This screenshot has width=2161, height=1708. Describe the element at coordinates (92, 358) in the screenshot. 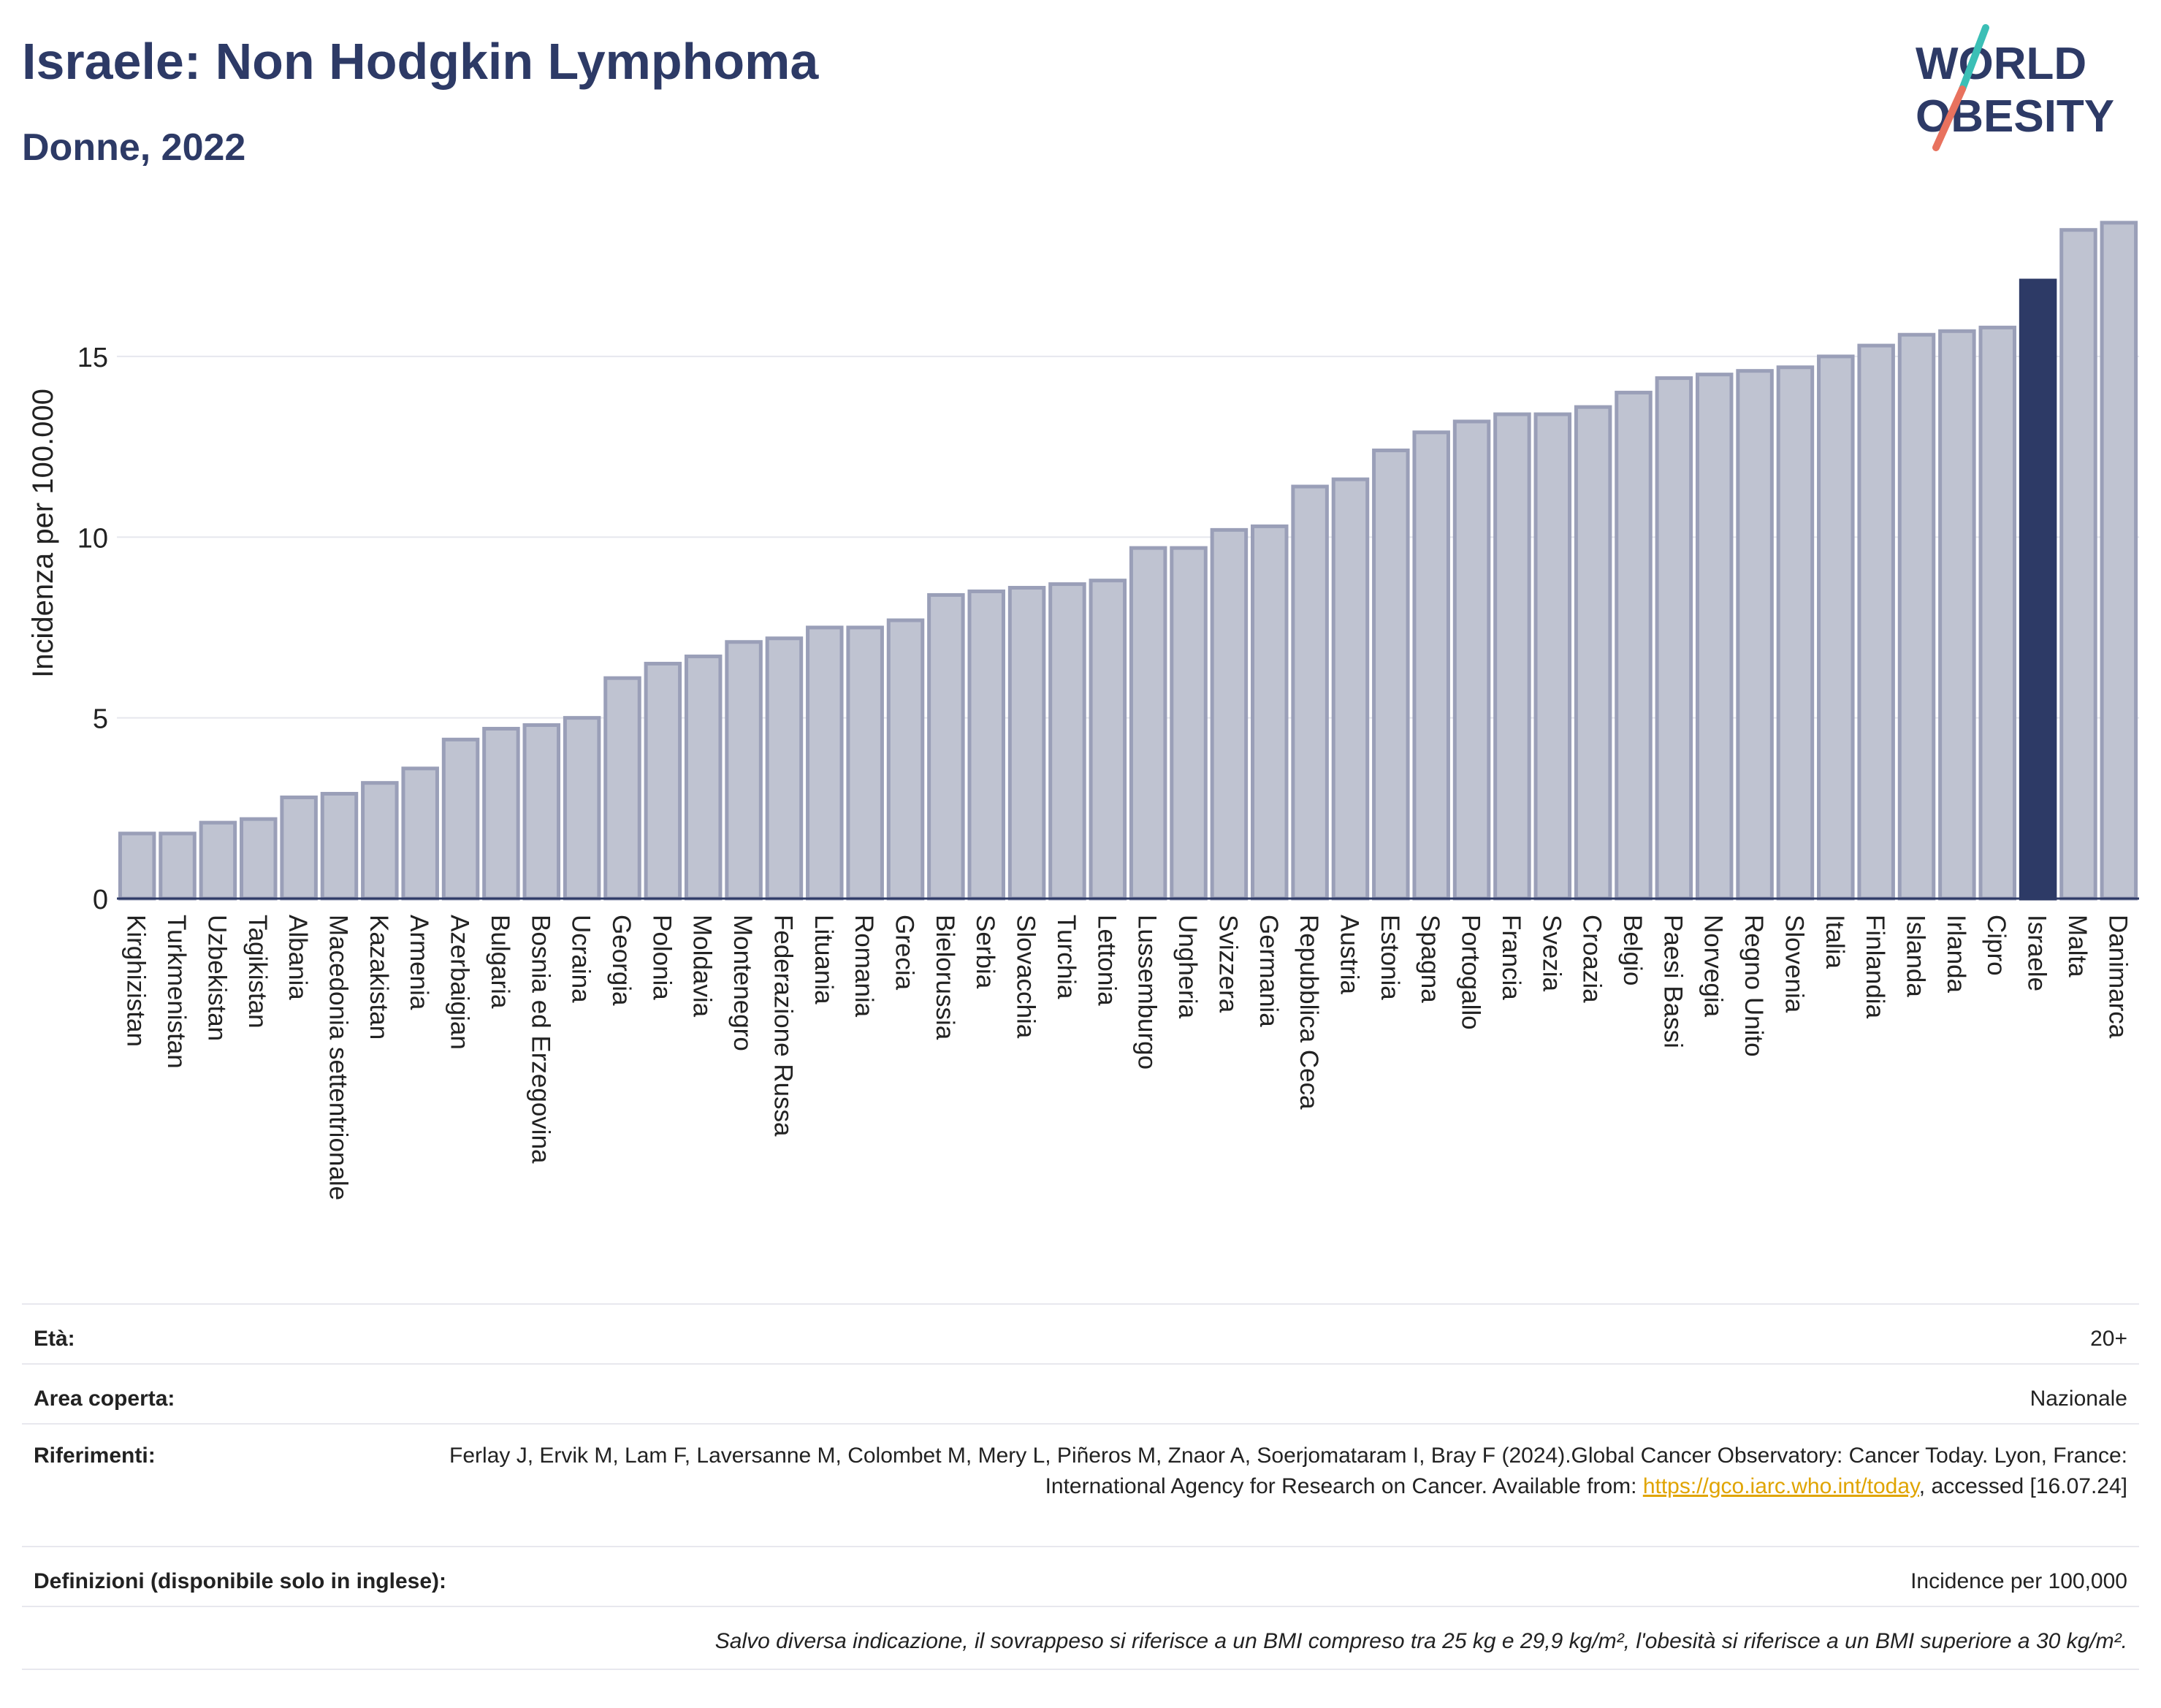

I see `y-tick-label: 15` at that location.